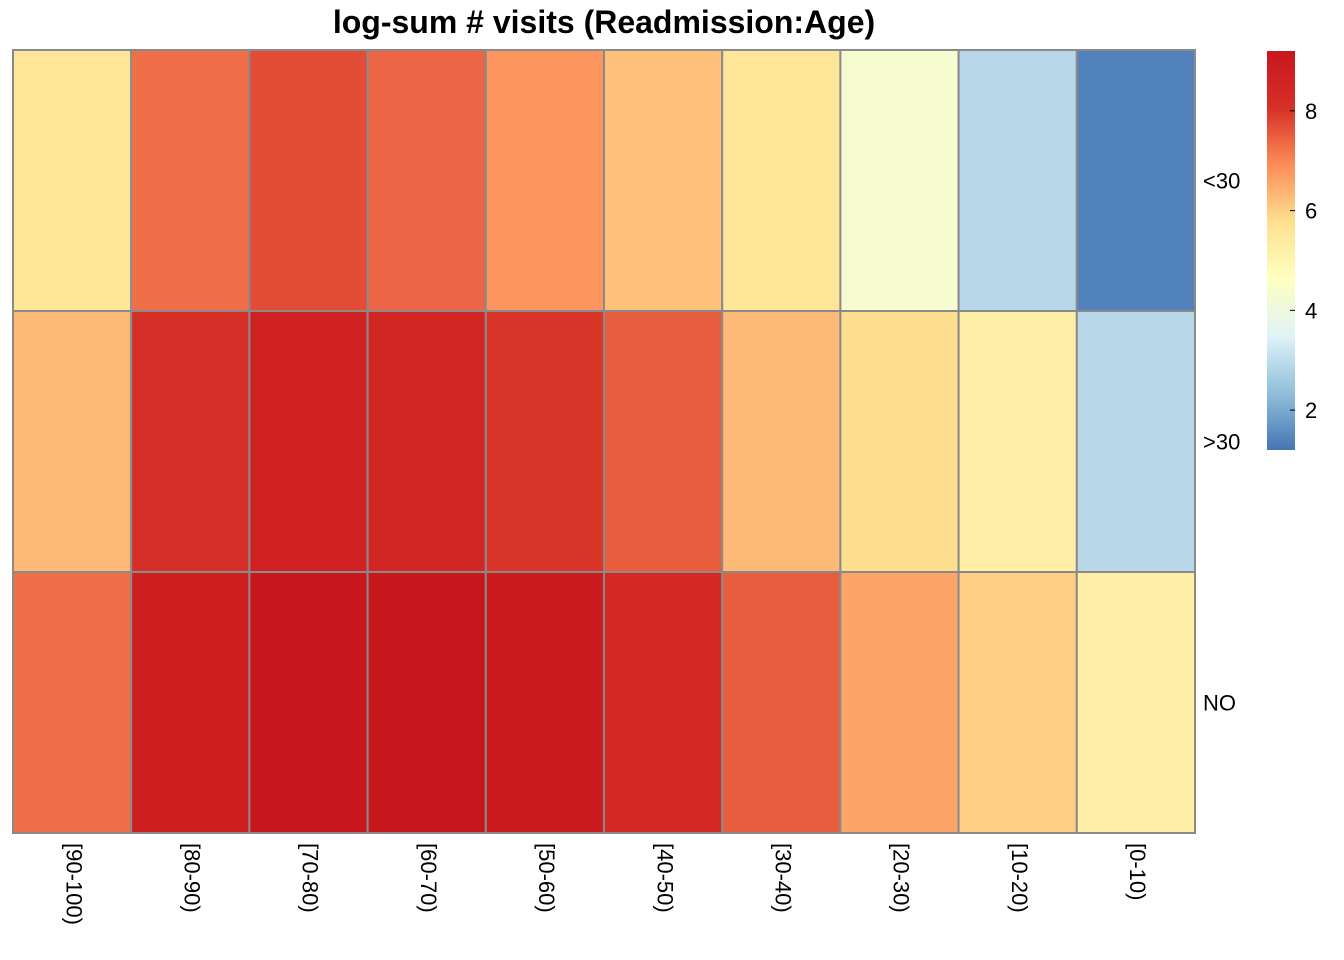 The image size is (1344, 960). What do you see at coordinates (546, 878) in the screenshot?
I see `column-label: [50-60)` at bounding box center [546, 878].